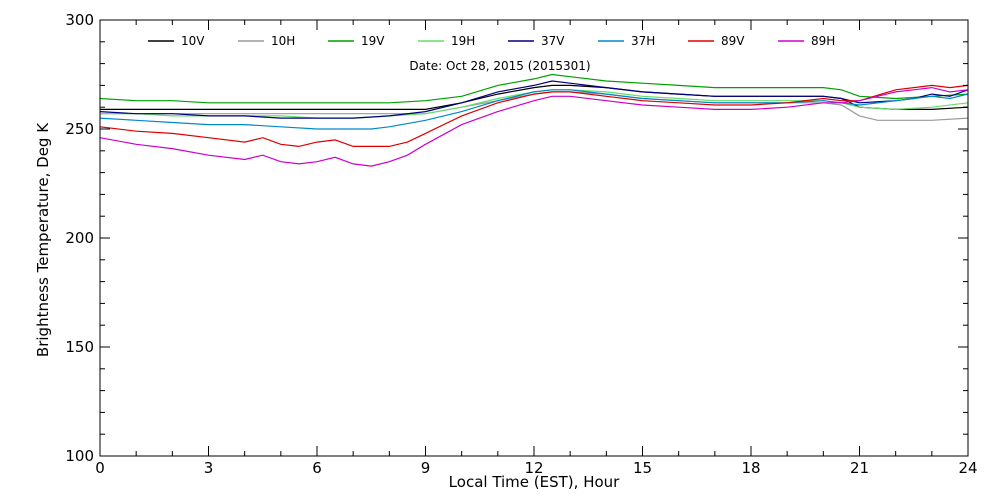 The height and width of the screenshot is (500, 1000). I want to click on legend-label-19h: 19H, so click(463, 41).